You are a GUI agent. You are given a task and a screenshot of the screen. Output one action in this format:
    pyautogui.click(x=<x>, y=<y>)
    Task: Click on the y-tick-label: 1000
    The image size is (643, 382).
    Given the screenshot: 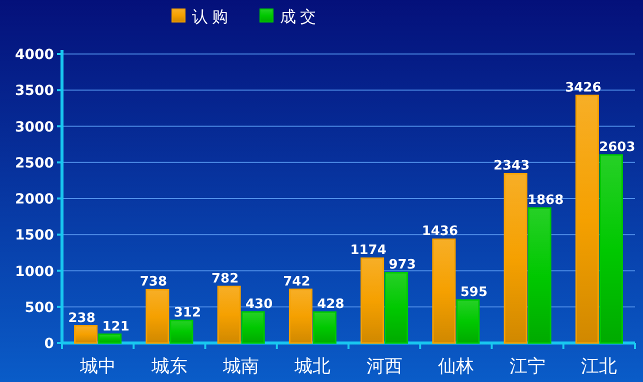 What is the action you would take?
    pyautogui.click(x=34, y=272)
    